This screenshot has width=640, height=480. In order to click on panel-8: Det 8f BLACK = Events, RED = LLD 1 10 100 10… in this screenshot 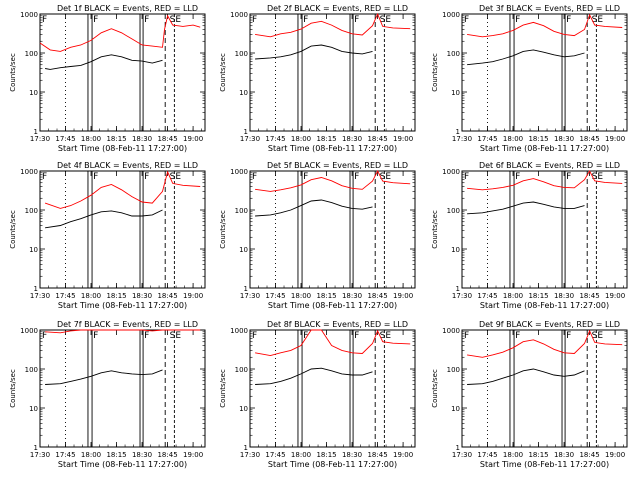, I will do `click(317, 394)`.